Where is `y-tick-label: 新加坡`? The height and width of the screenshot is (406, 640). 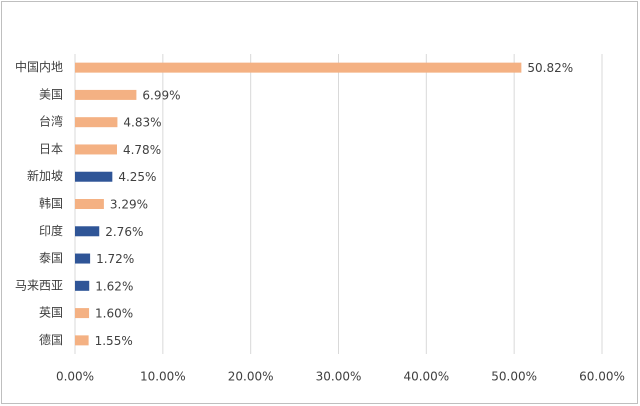 y-tick-label: 新加坡 is located at coordinates (45, 175).